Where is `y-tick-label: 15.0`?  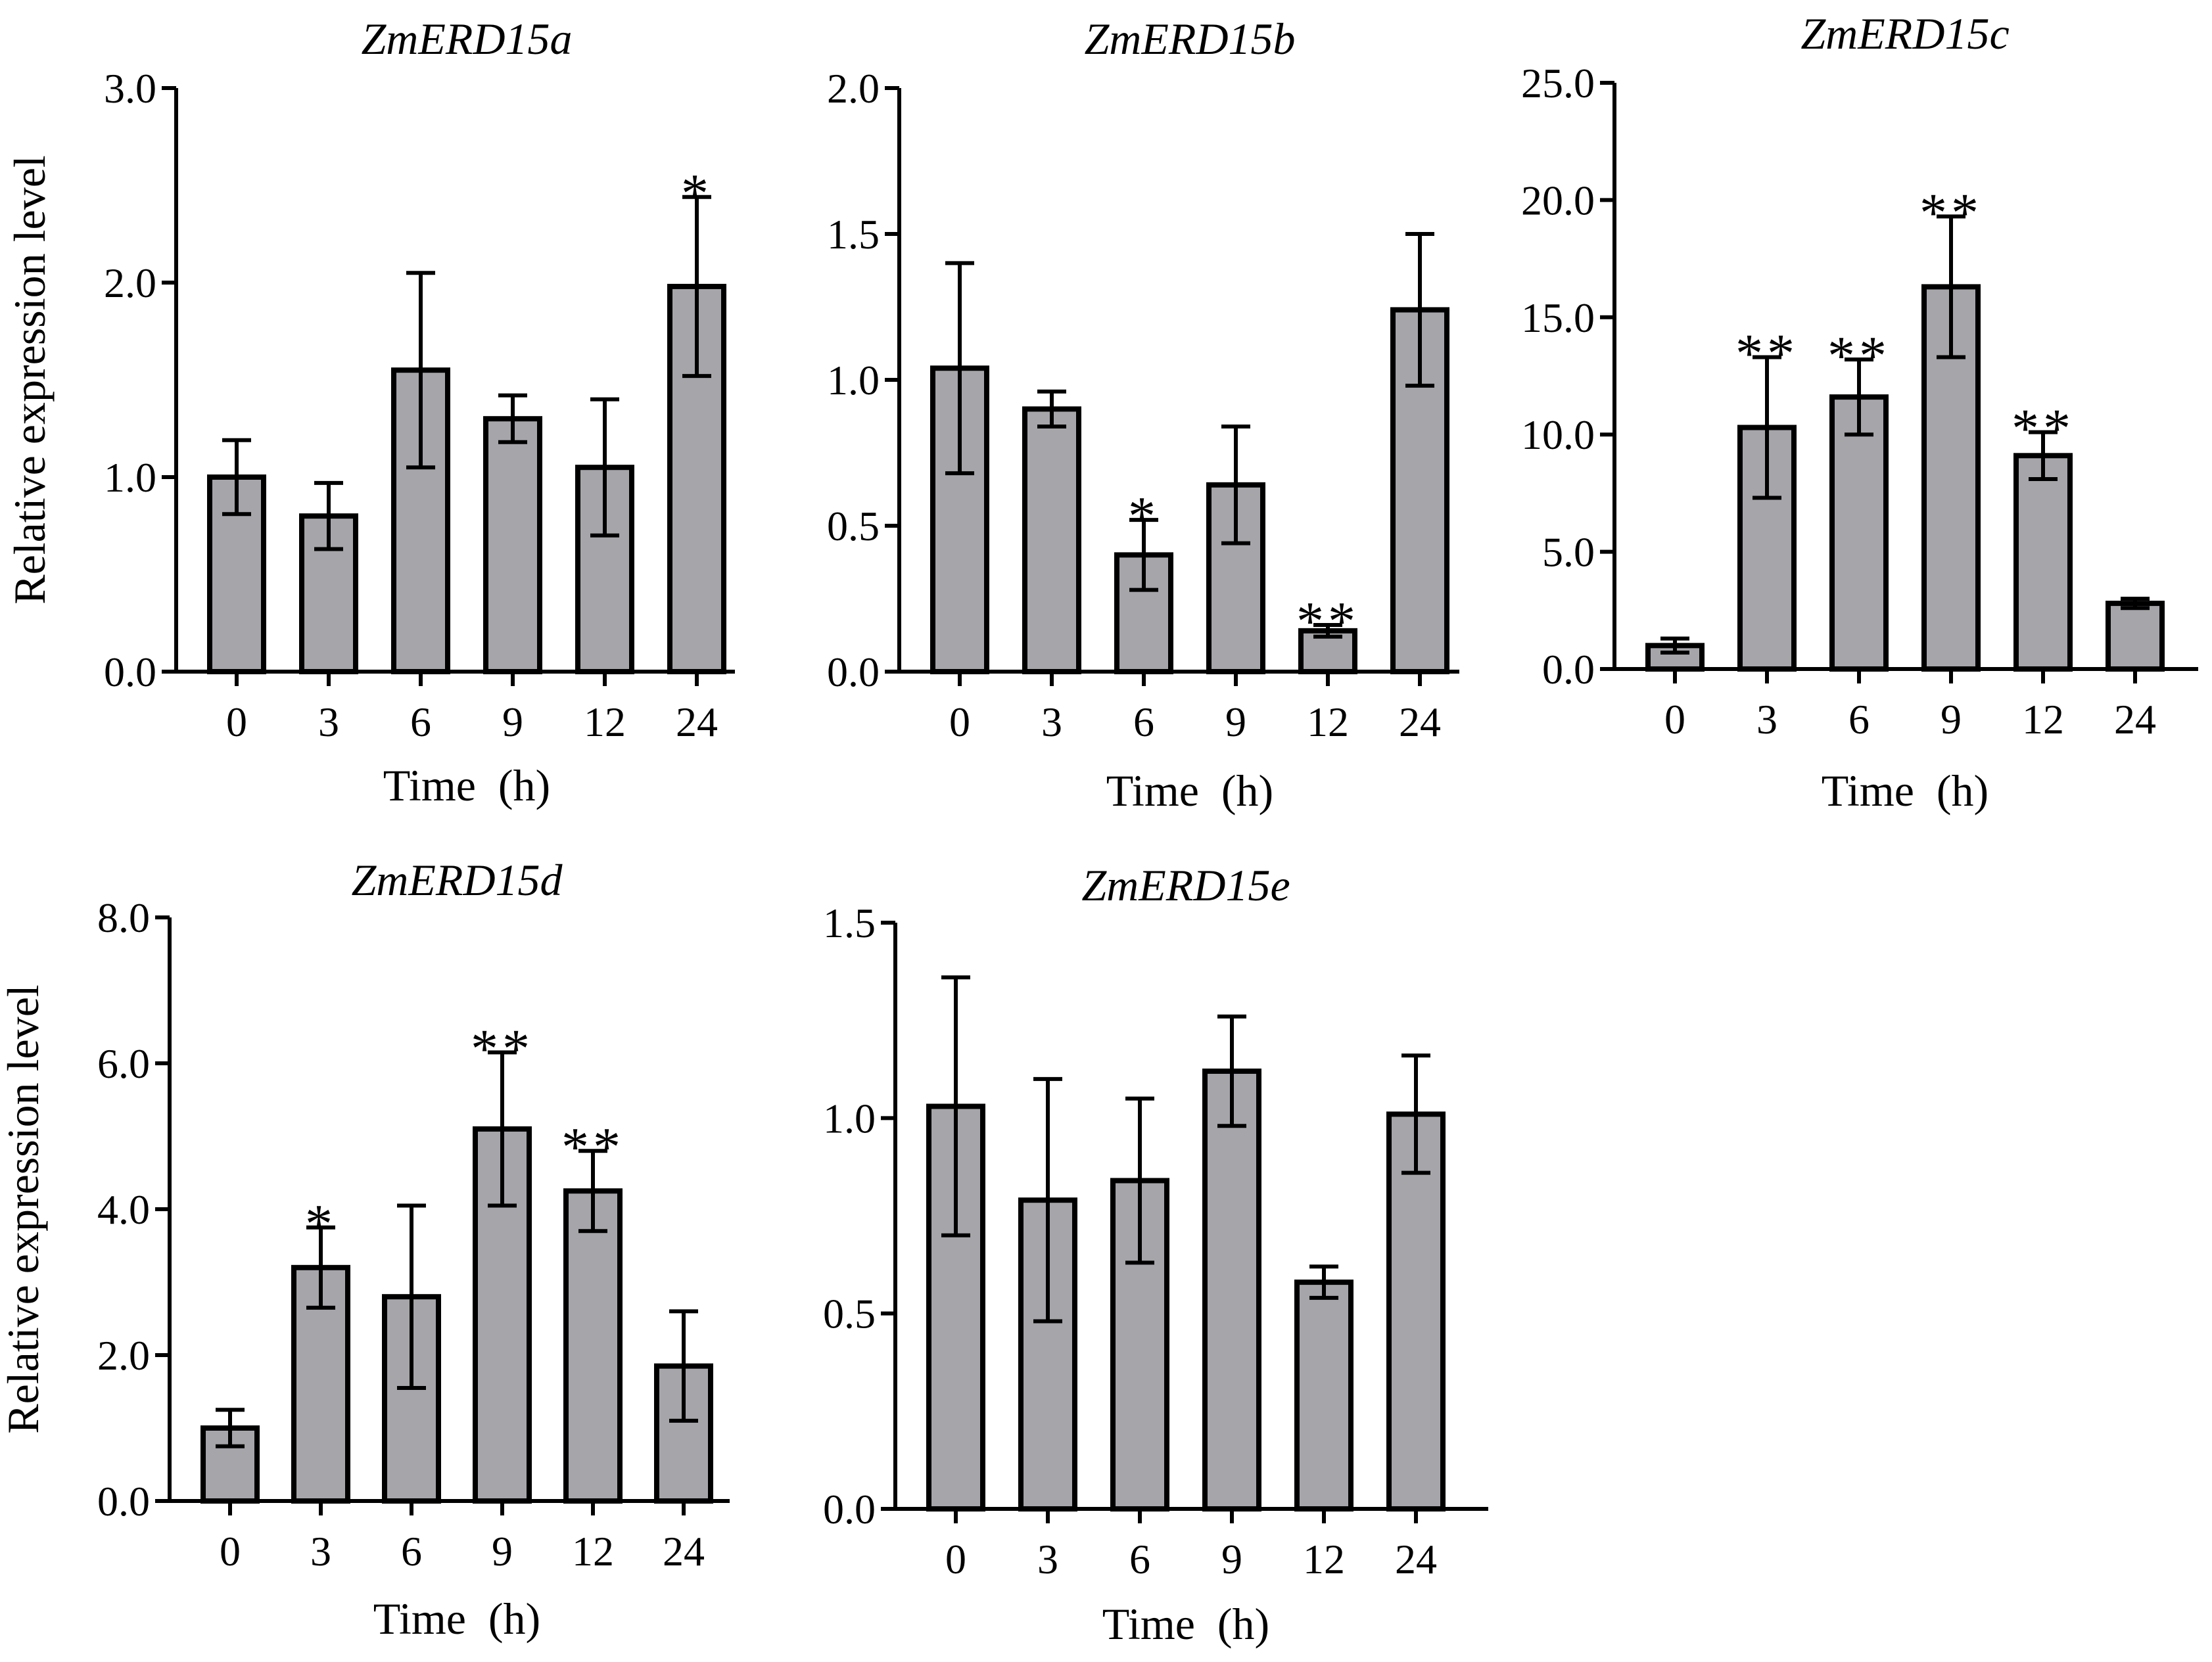
y-tick-label: 15.0 is located at coordinates (1558, 317).